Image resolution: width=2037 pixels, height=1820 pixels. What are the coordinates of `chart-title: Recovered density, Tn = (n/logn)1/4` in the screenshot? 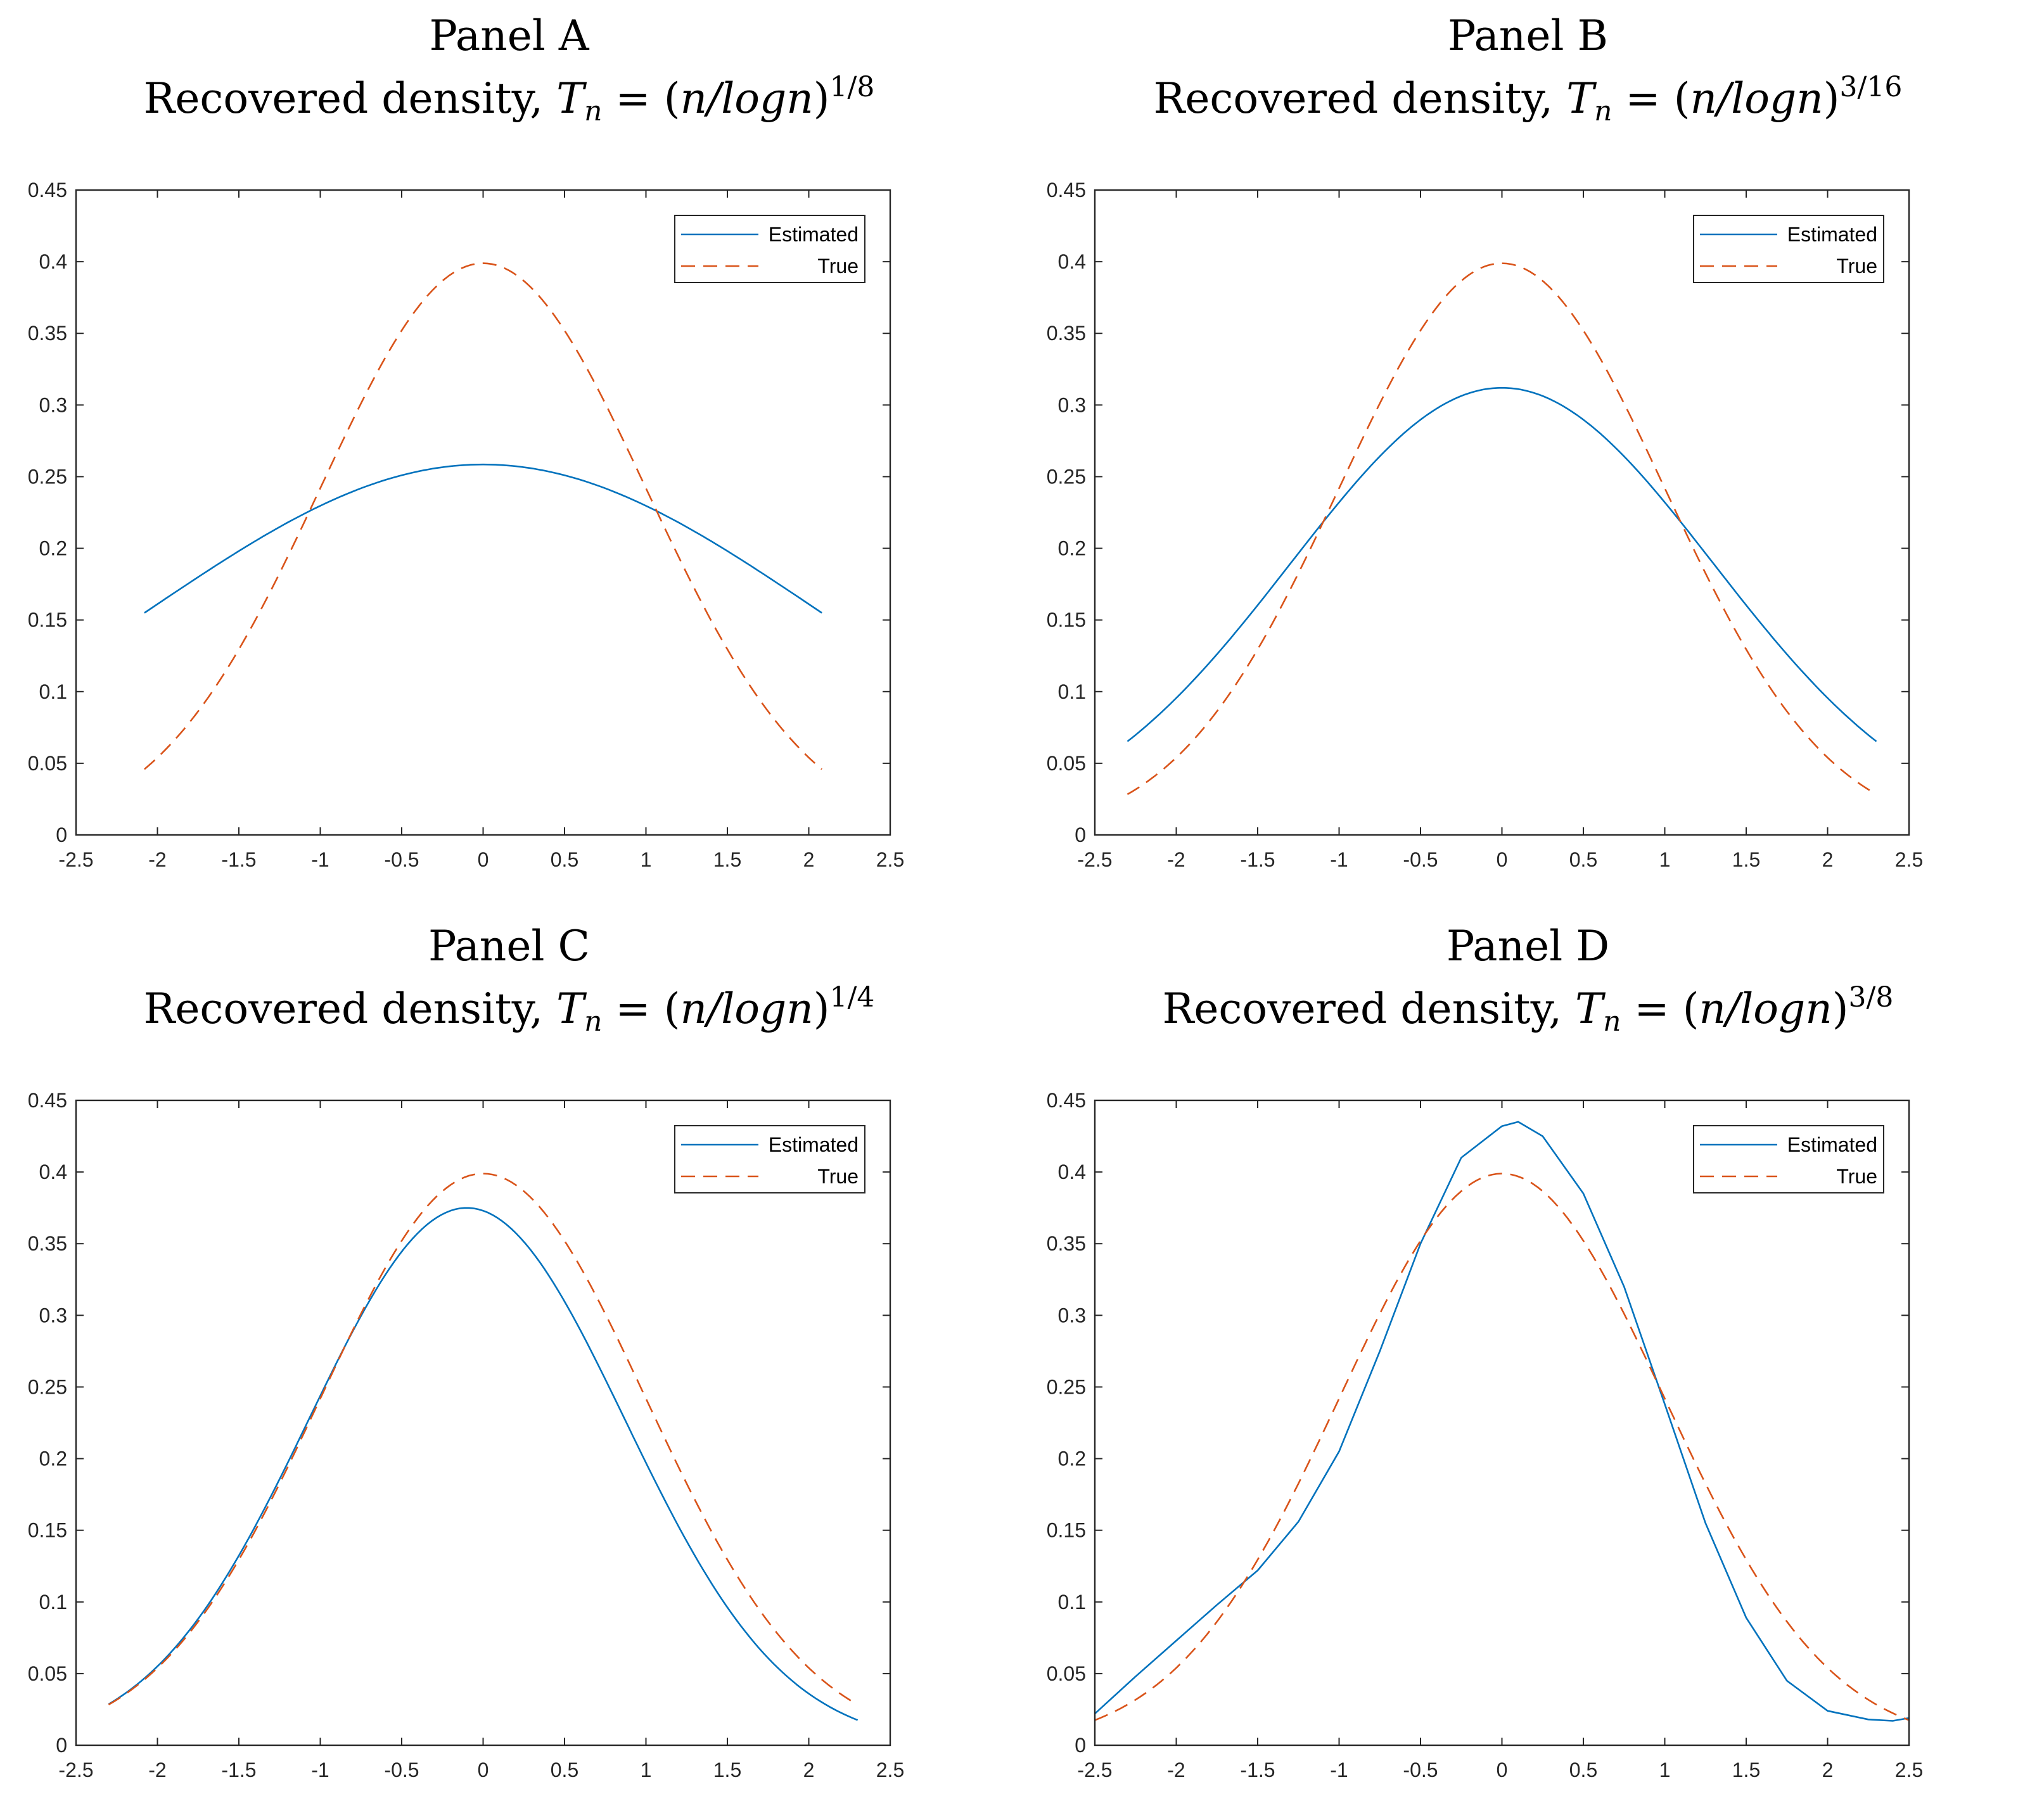 It's located at (509, 1010).